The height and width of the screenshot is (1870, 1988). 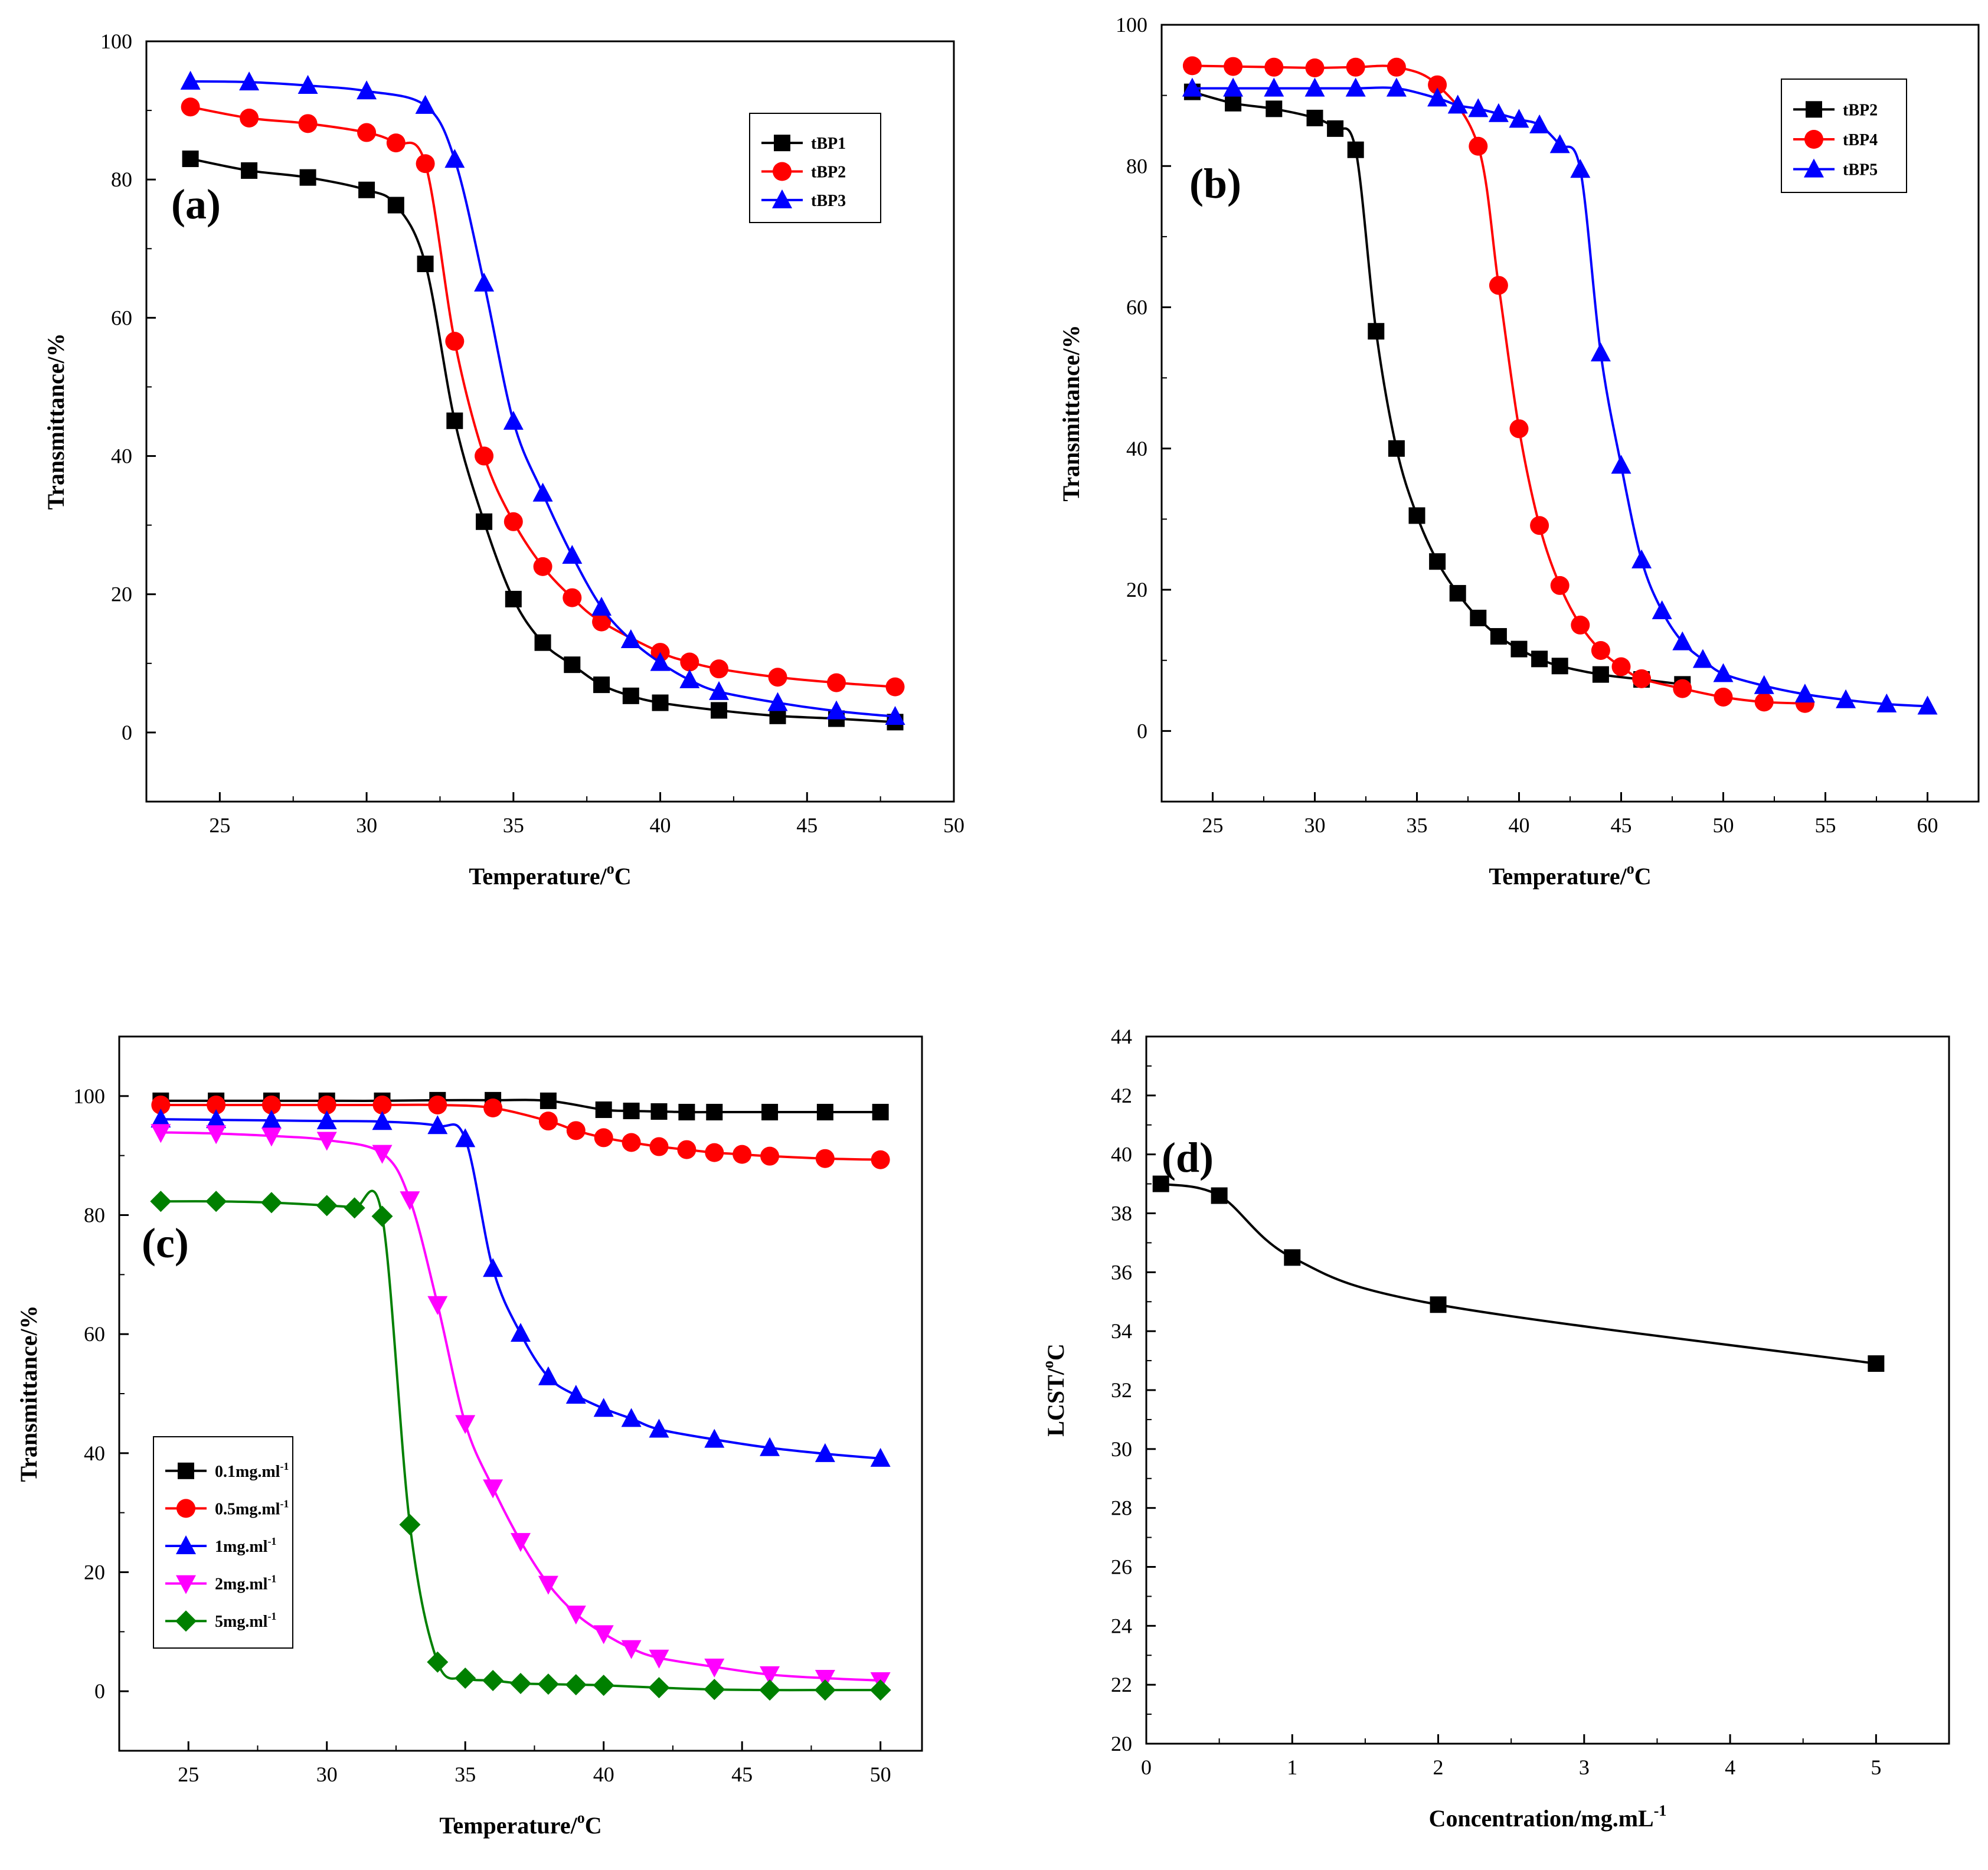 I want to click on x-tick-label: 50, so click(x=1723, y=825).